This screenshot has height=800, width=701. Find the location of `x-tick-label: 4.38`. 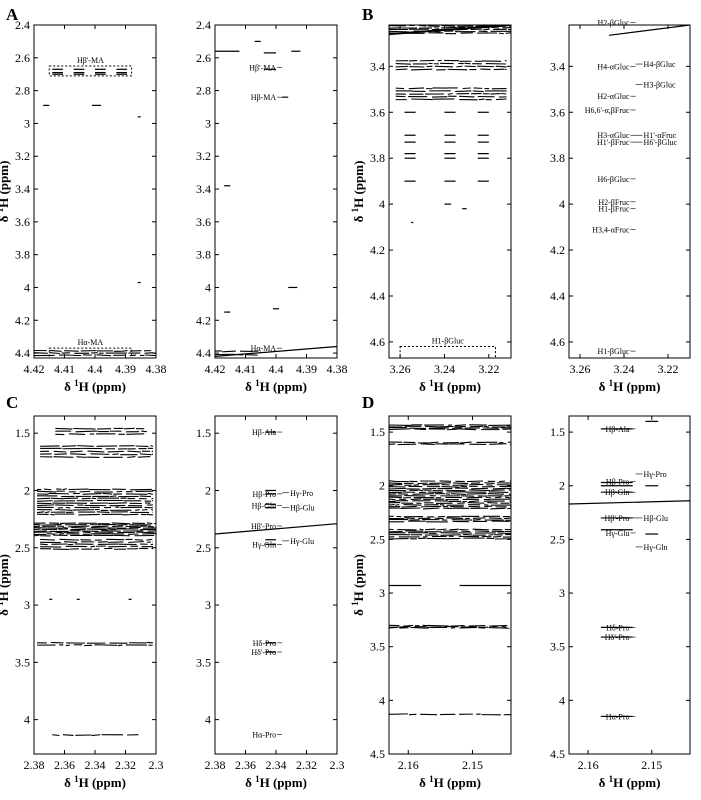

x-tick-label: 4.38 is located at coordinates (156, 369).